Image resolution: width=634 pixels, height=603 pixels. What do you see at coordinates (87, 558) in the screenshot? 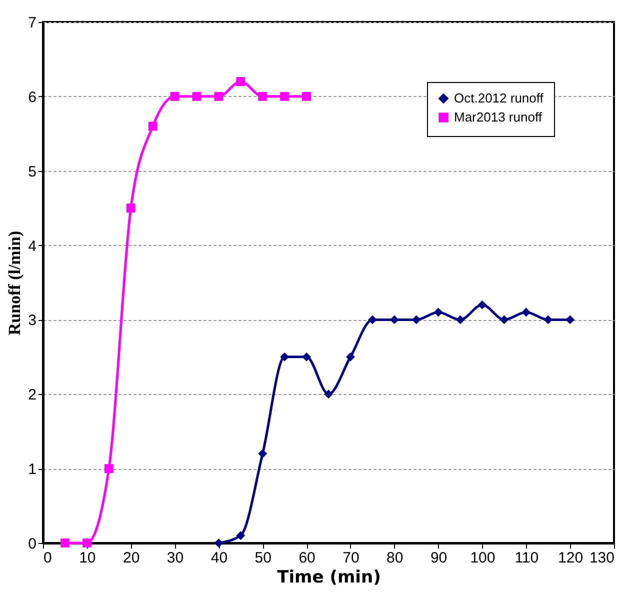
I see `x-tick-label: 10` at bounding box center [87, 558].